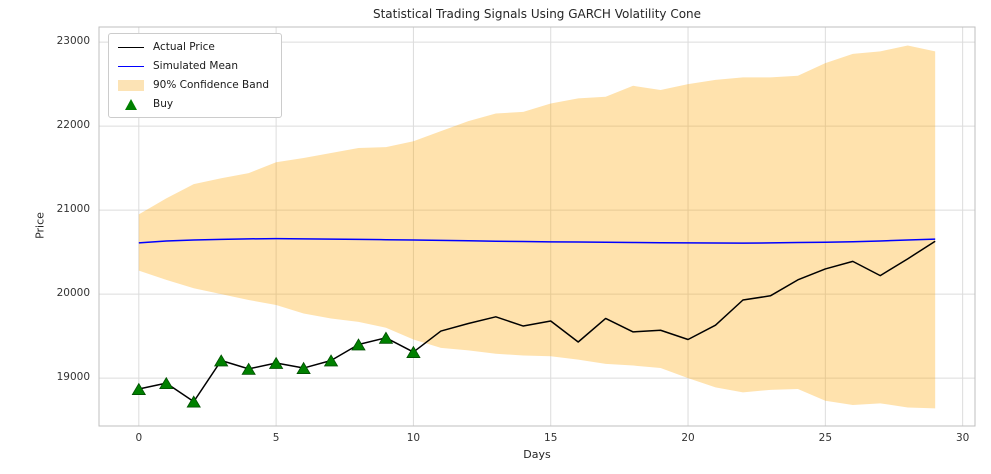 This screenshot has width=991, height=474. I want to click on legend-buy-triangle-icon, so click(131, 104).